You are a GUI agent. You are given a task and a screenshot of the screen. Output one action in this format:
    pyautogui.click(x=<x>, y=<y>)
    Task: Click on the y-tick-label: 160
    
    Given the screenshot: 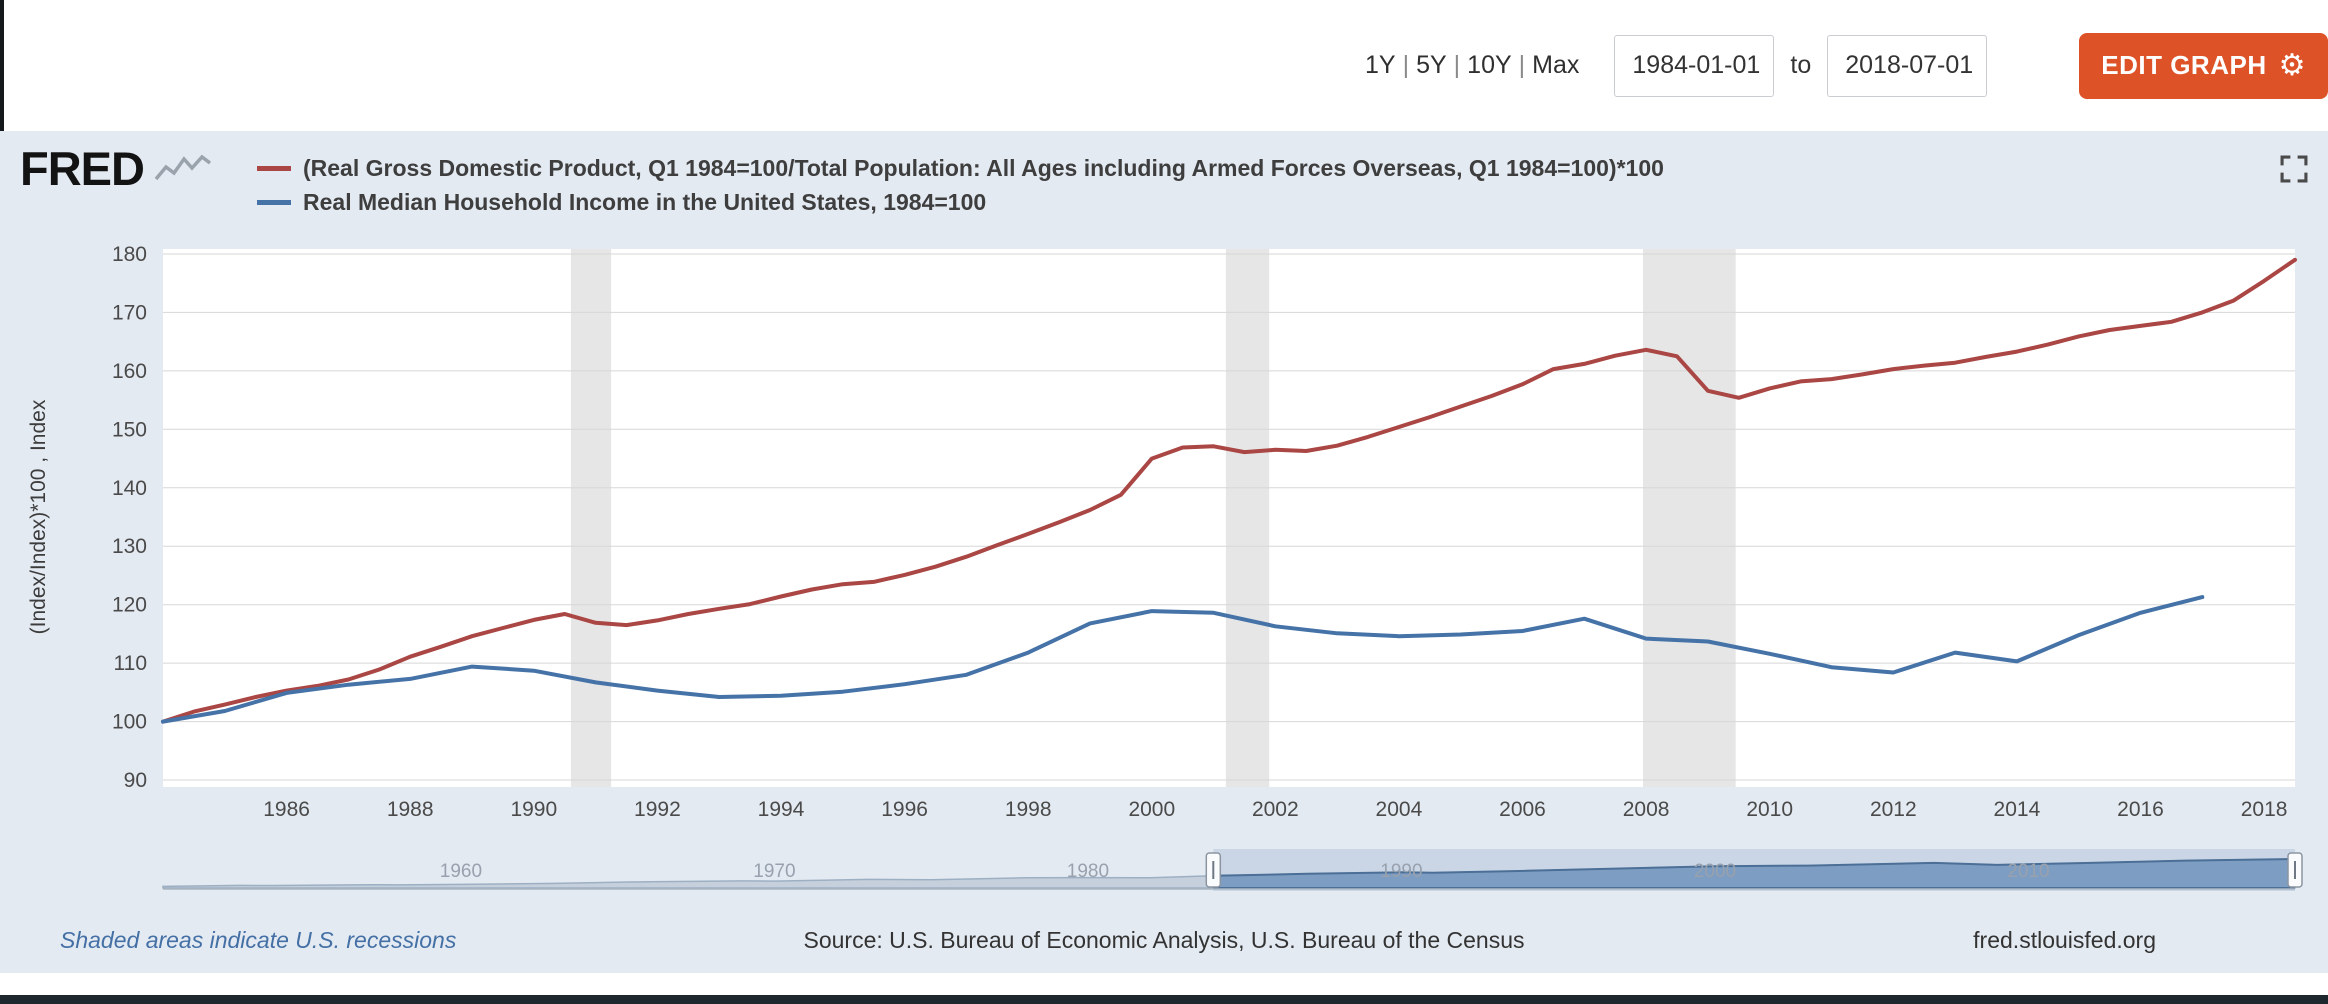 What is the action you would take?
    pyautogui.click(x=129, y=371)
    